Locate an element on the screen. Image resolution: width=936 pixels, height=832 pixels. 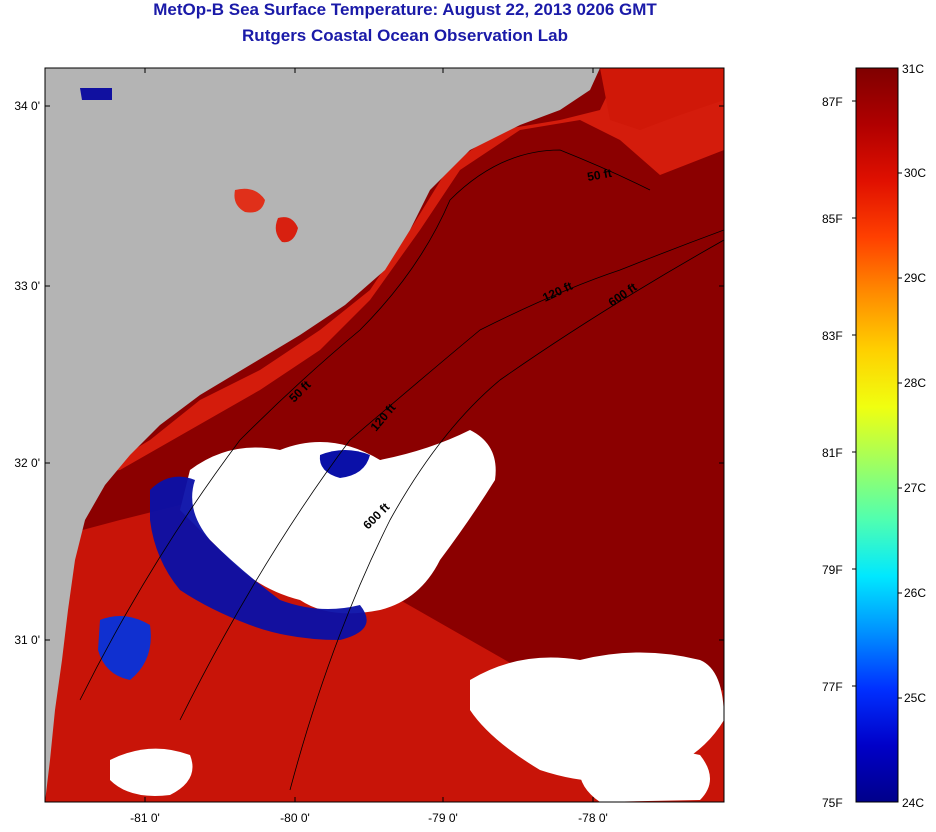
cb-label-25c: 25C is located at coordinates (915, 698).